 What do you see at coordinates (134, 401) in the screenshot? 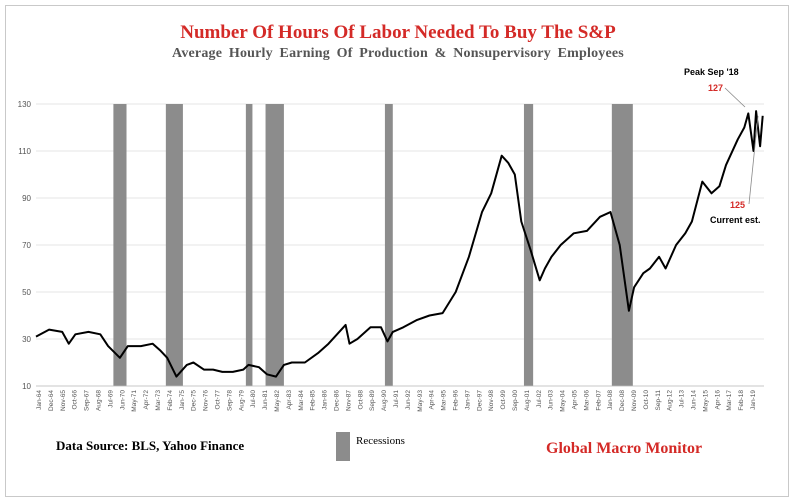
I see `x-tick-label: May-71` at bounding box center [134, 401].